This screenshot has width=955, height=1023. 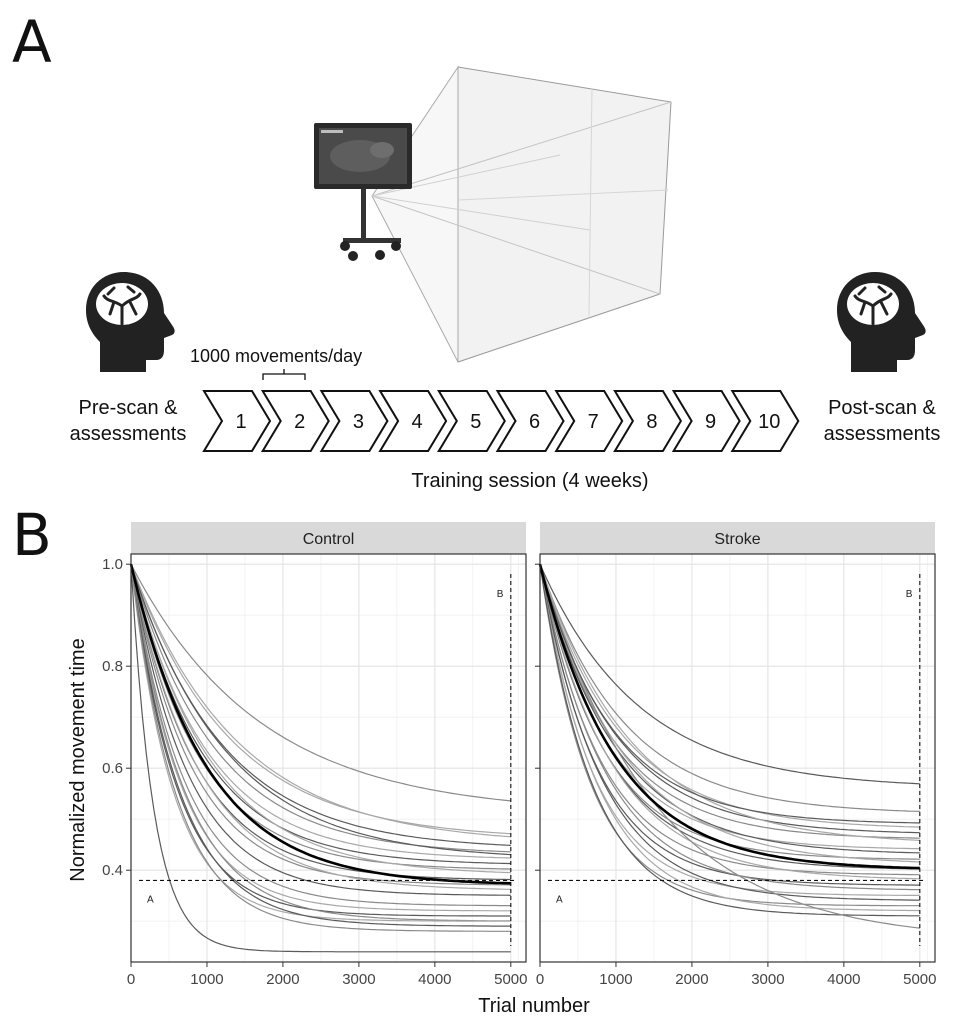 I want to click on session-number: 9, so click(x=710, y=422).